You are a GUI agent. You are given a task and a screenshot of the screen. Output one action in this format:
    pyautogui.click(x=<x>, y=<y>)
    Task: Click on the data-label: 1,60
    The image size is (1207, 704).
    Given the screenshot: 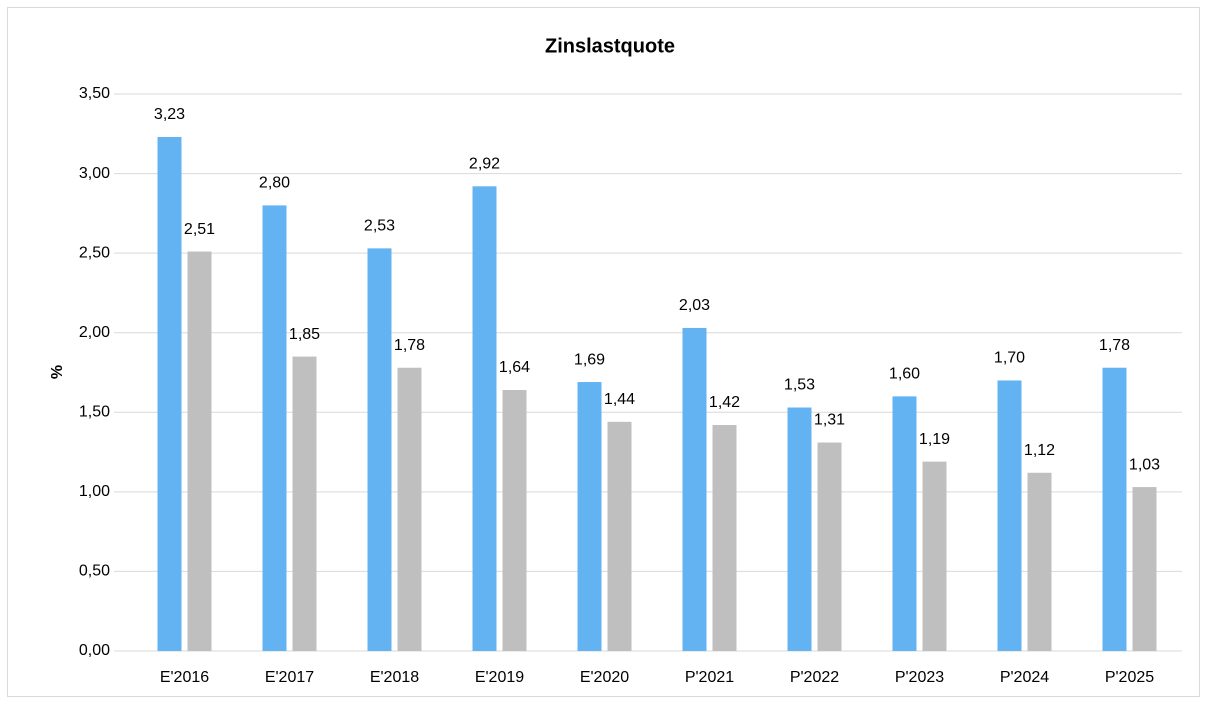 What is the action you would take?
    pyautogui.click(x=904, y=374)
    